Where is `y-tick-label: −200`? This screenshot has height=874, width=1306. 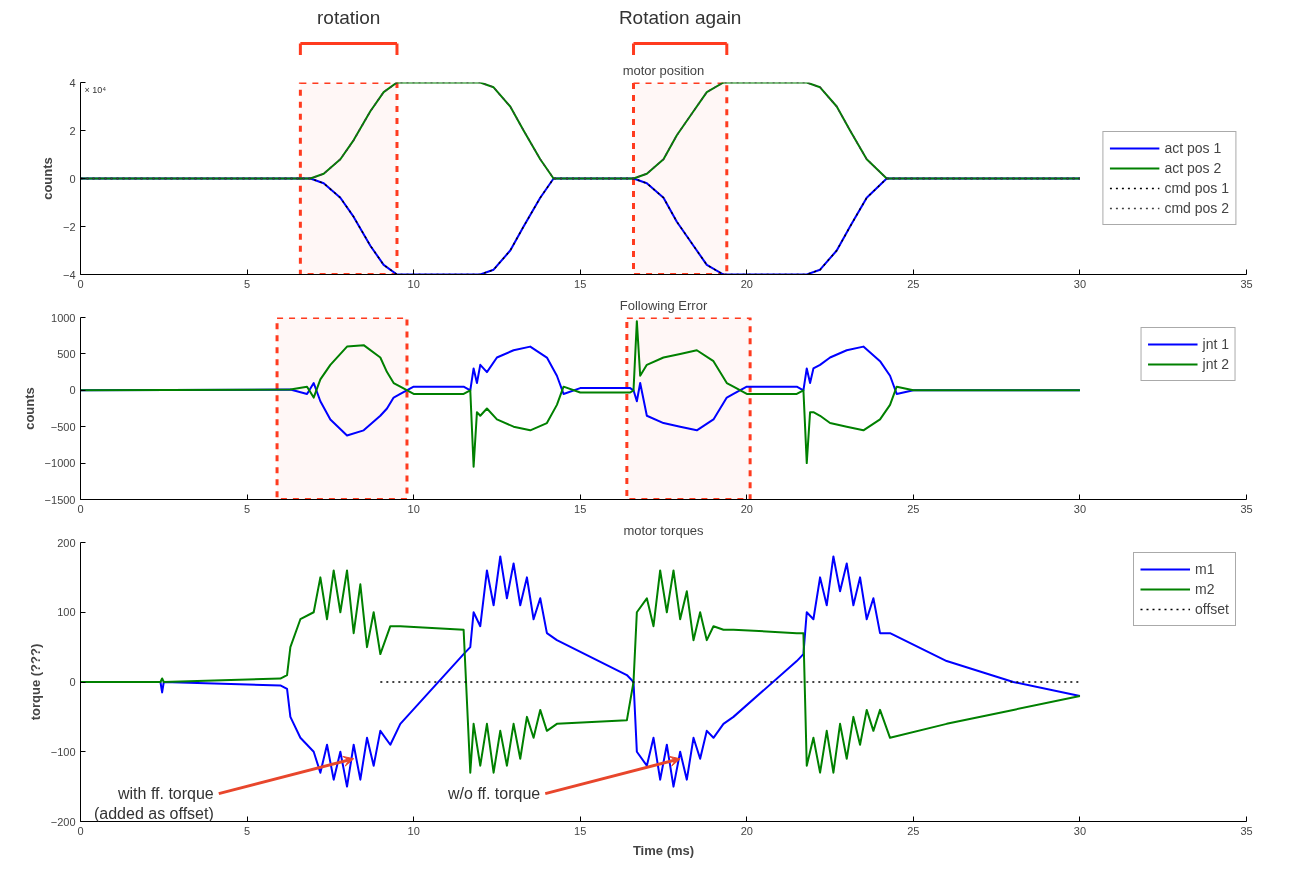
y-tick-label: −200 is located at coordinates (63, 821).